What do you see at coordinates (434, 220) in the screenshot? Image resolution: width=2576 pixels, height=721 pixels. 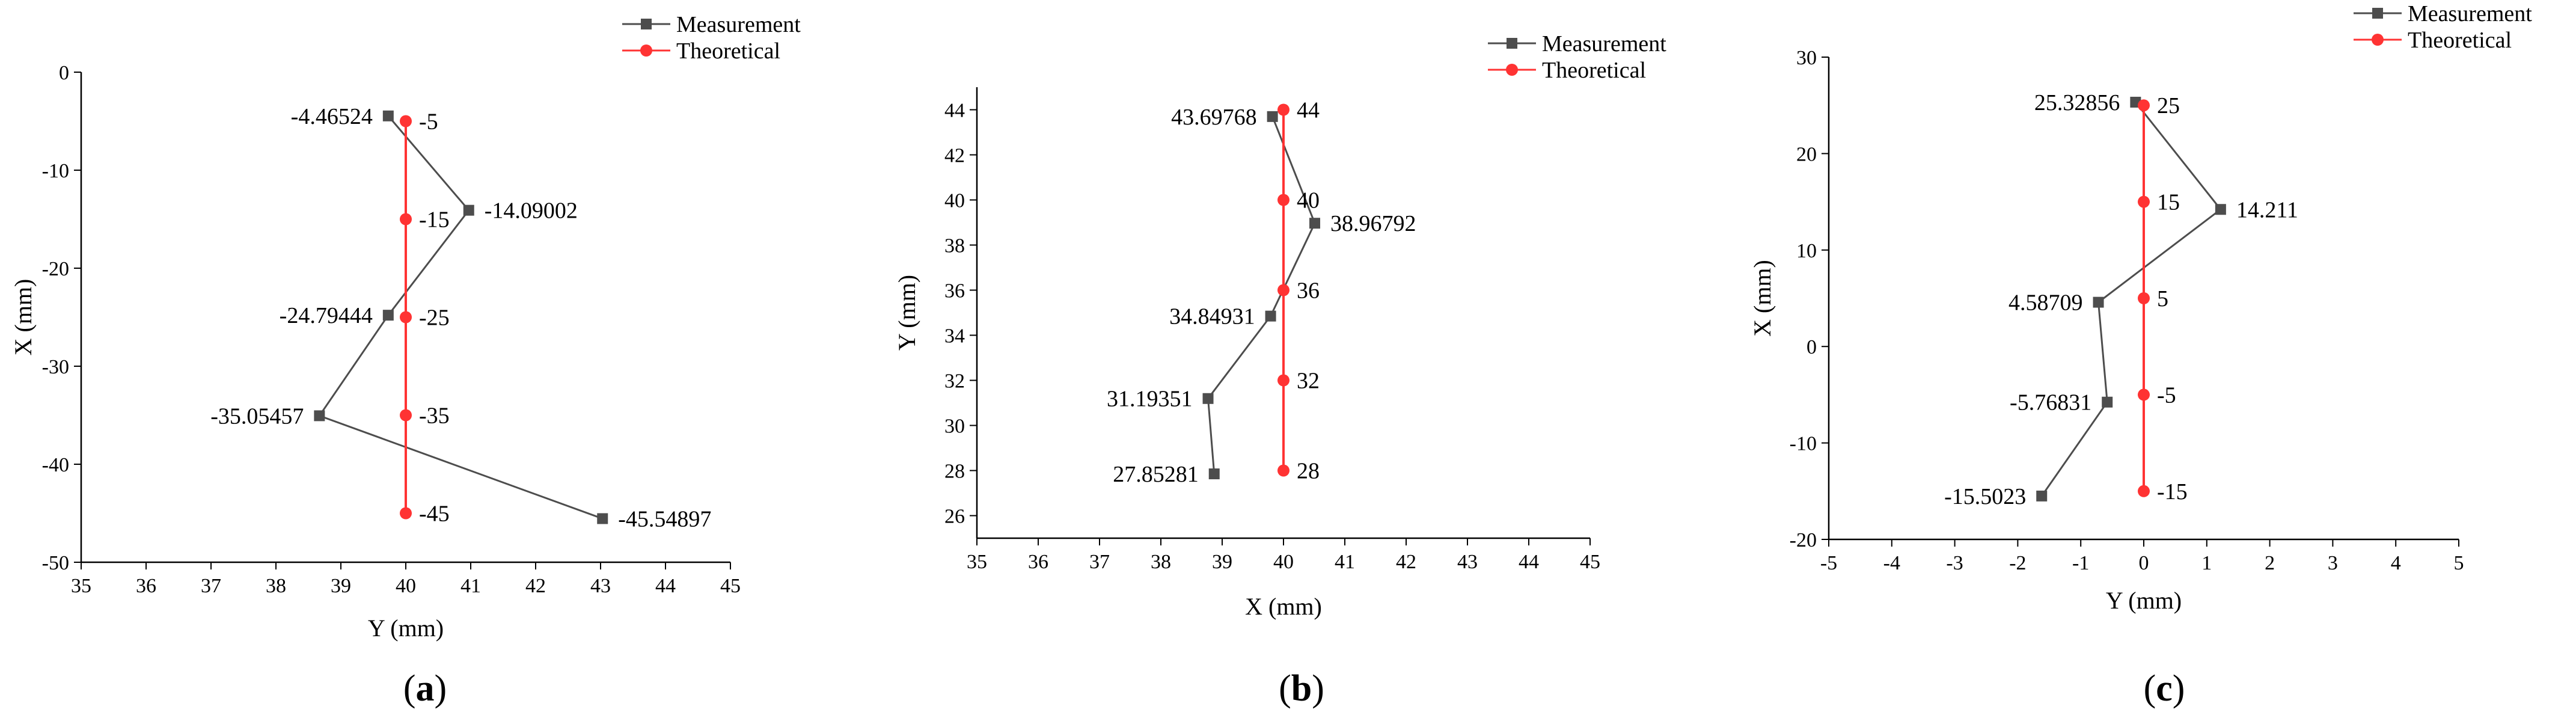 I see `data-label: -15` at bounding box center [434, 220].